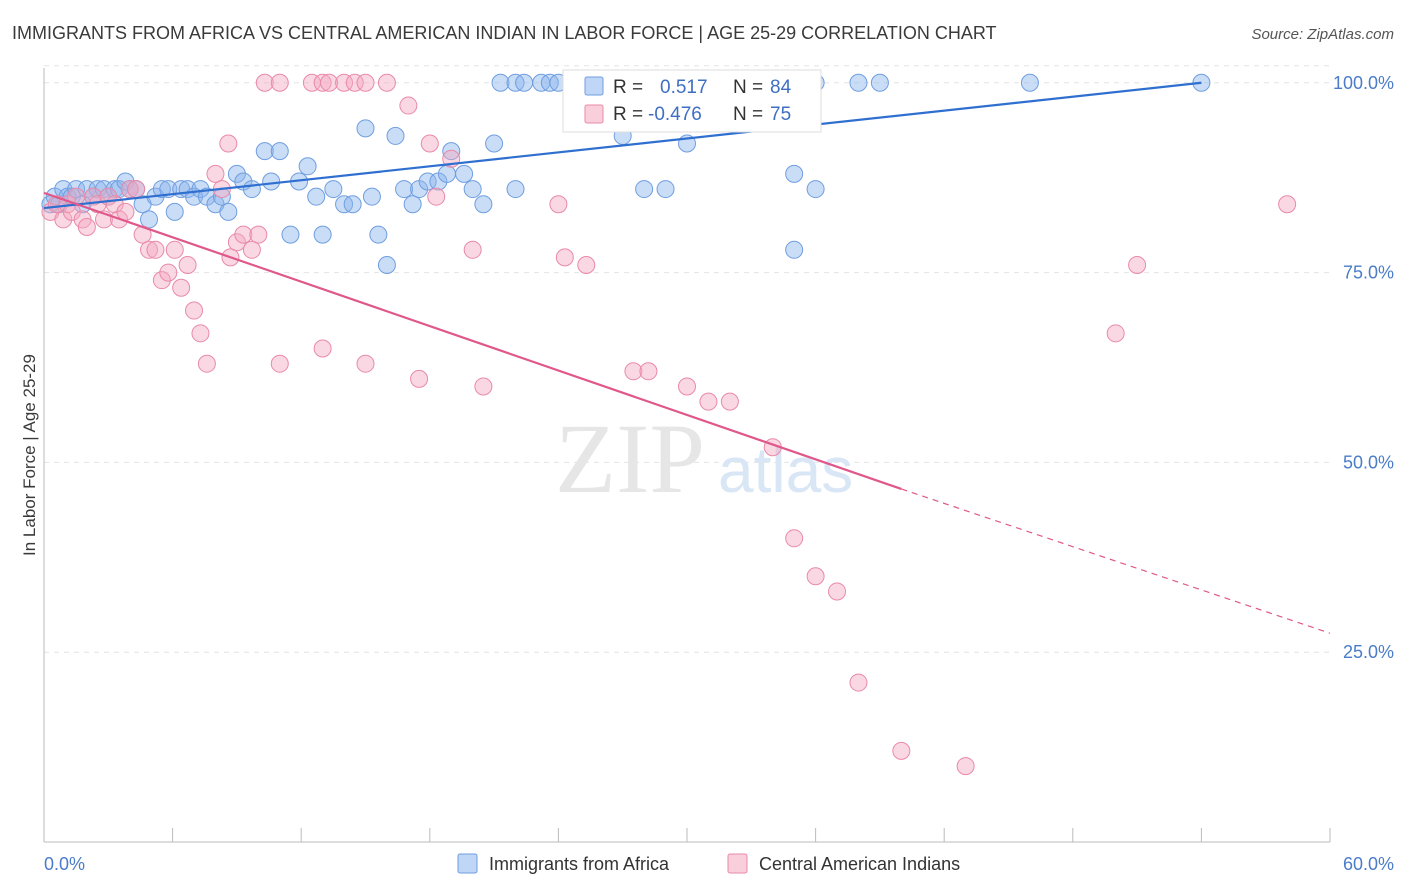 The image size is (1406, 892). Describe the element at coordinates (748, 114) in the screenshot. I see `stats-n-label-cai: N =` at that location.